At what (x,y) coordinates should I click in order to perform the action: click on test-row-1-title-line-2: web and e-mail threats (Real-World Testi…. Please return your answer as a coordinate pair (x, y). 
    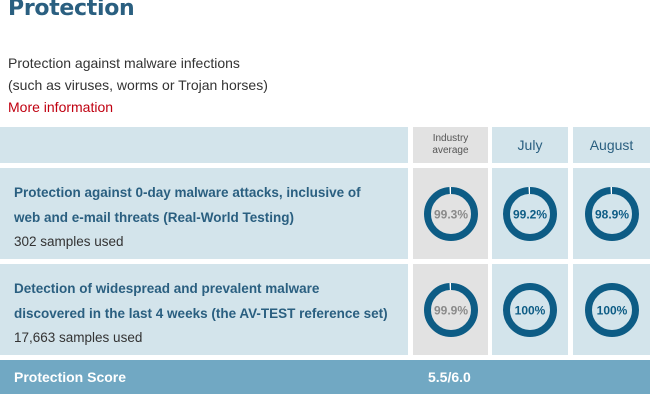
    Looking at the image, I should click on (154, 217).